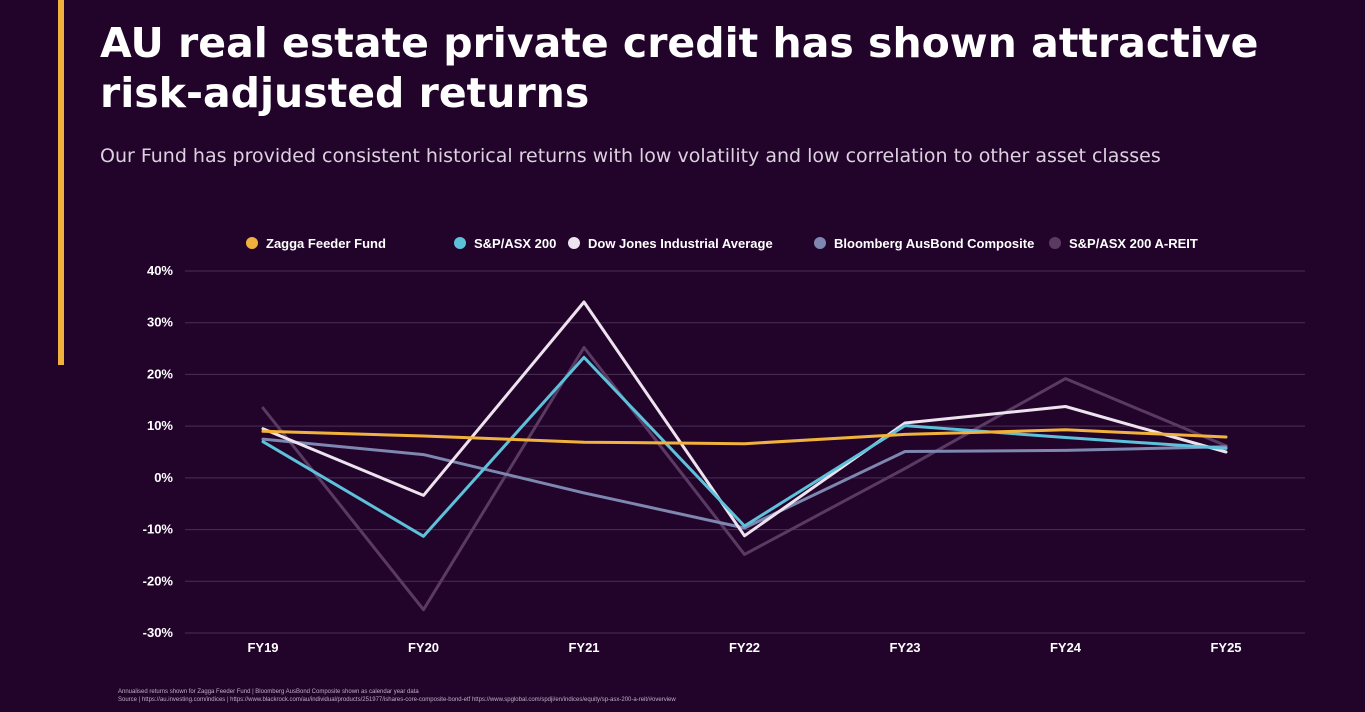 The width and height of the screenshot is (1365, 712). I want to click on y-tick-label: 20%, so click(160, 373).